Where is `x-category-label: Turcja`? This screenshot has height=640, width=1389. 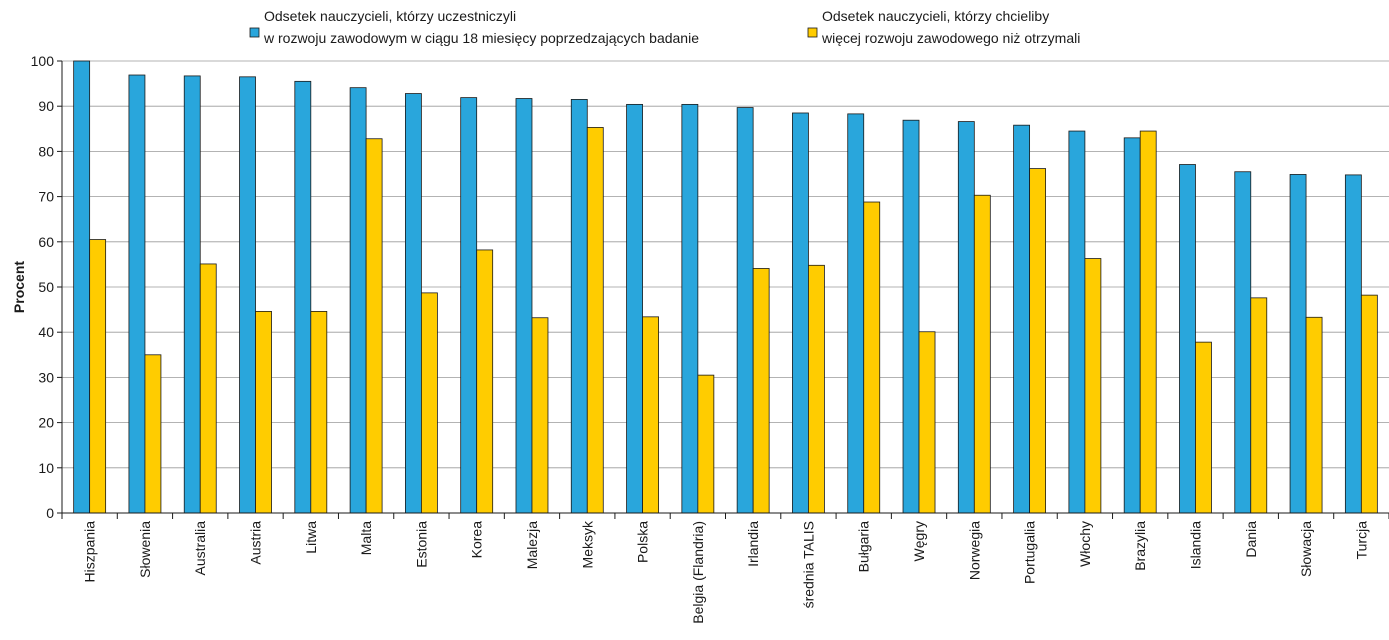
x-category-label: Turcja is located at coordinates (1361, 540).